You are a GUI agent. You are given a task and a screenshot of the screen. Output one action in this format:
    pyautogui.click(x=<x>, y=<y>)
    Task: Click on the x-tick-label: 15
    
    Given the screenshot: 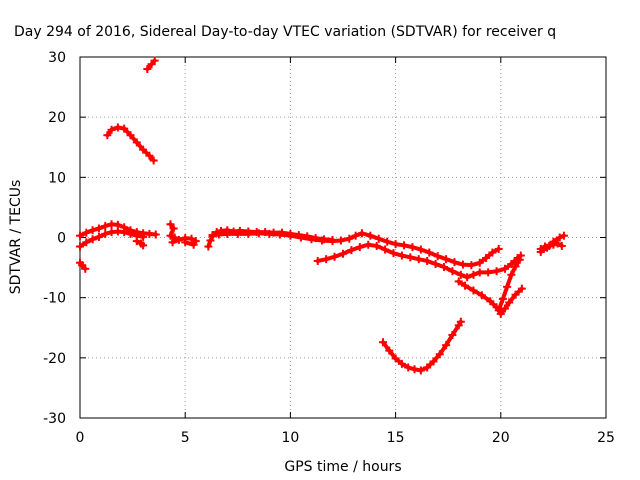 What is the action you would take?
    pyautogui.click(x=396, y=438)
    